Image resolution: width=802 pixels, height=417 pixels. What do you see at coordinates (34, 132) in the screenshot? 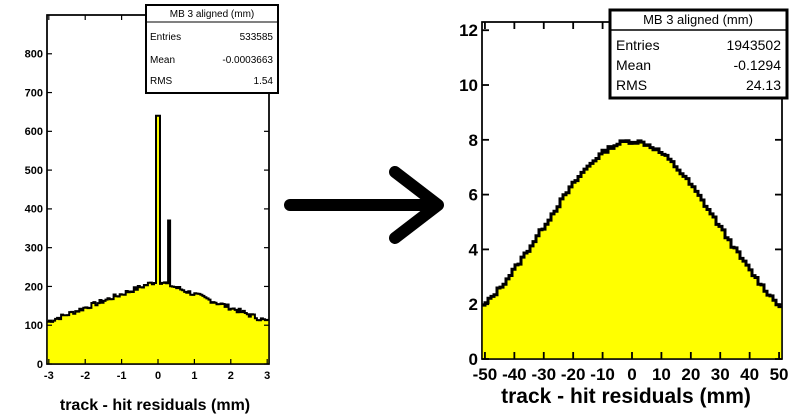
I see `left-ytick-label: 600` at bounding box center [34, 132].